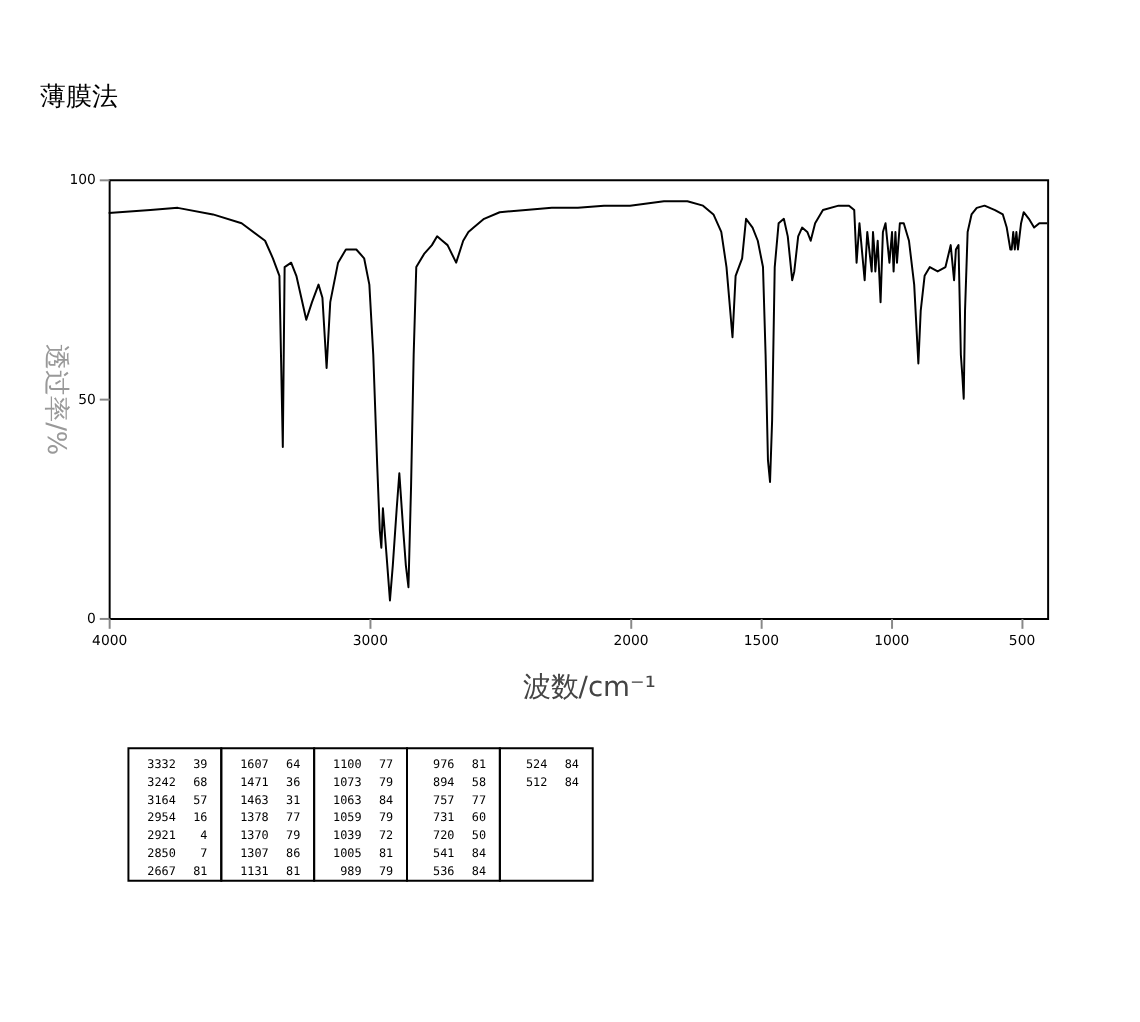 This screenshot has height=1022, width=1140. Describe the element at coordinates (55, 400) in the screenshot. I see `y-axis-title: 透过率/%` at that location.